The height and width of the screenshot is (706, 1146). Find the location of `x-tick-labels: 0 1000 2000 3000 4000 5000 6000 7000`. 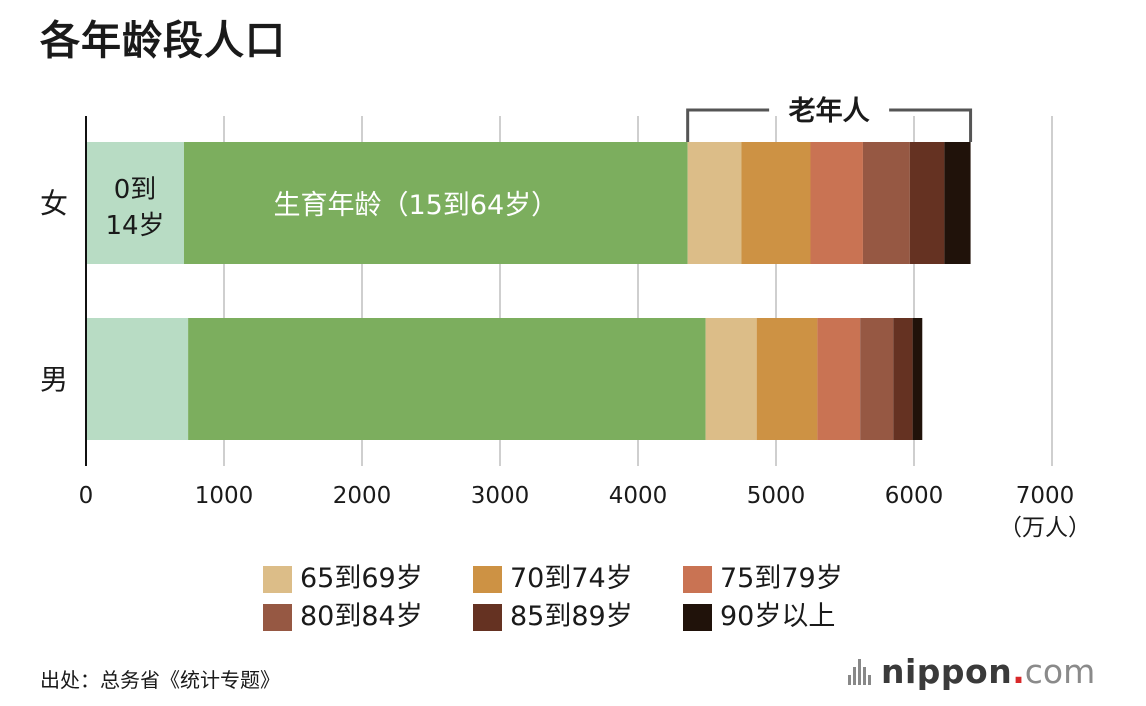

x-tick-labels: 0 1000 2000 3000 4000 5000 6000 7000 is located at coordinates (577, 496).